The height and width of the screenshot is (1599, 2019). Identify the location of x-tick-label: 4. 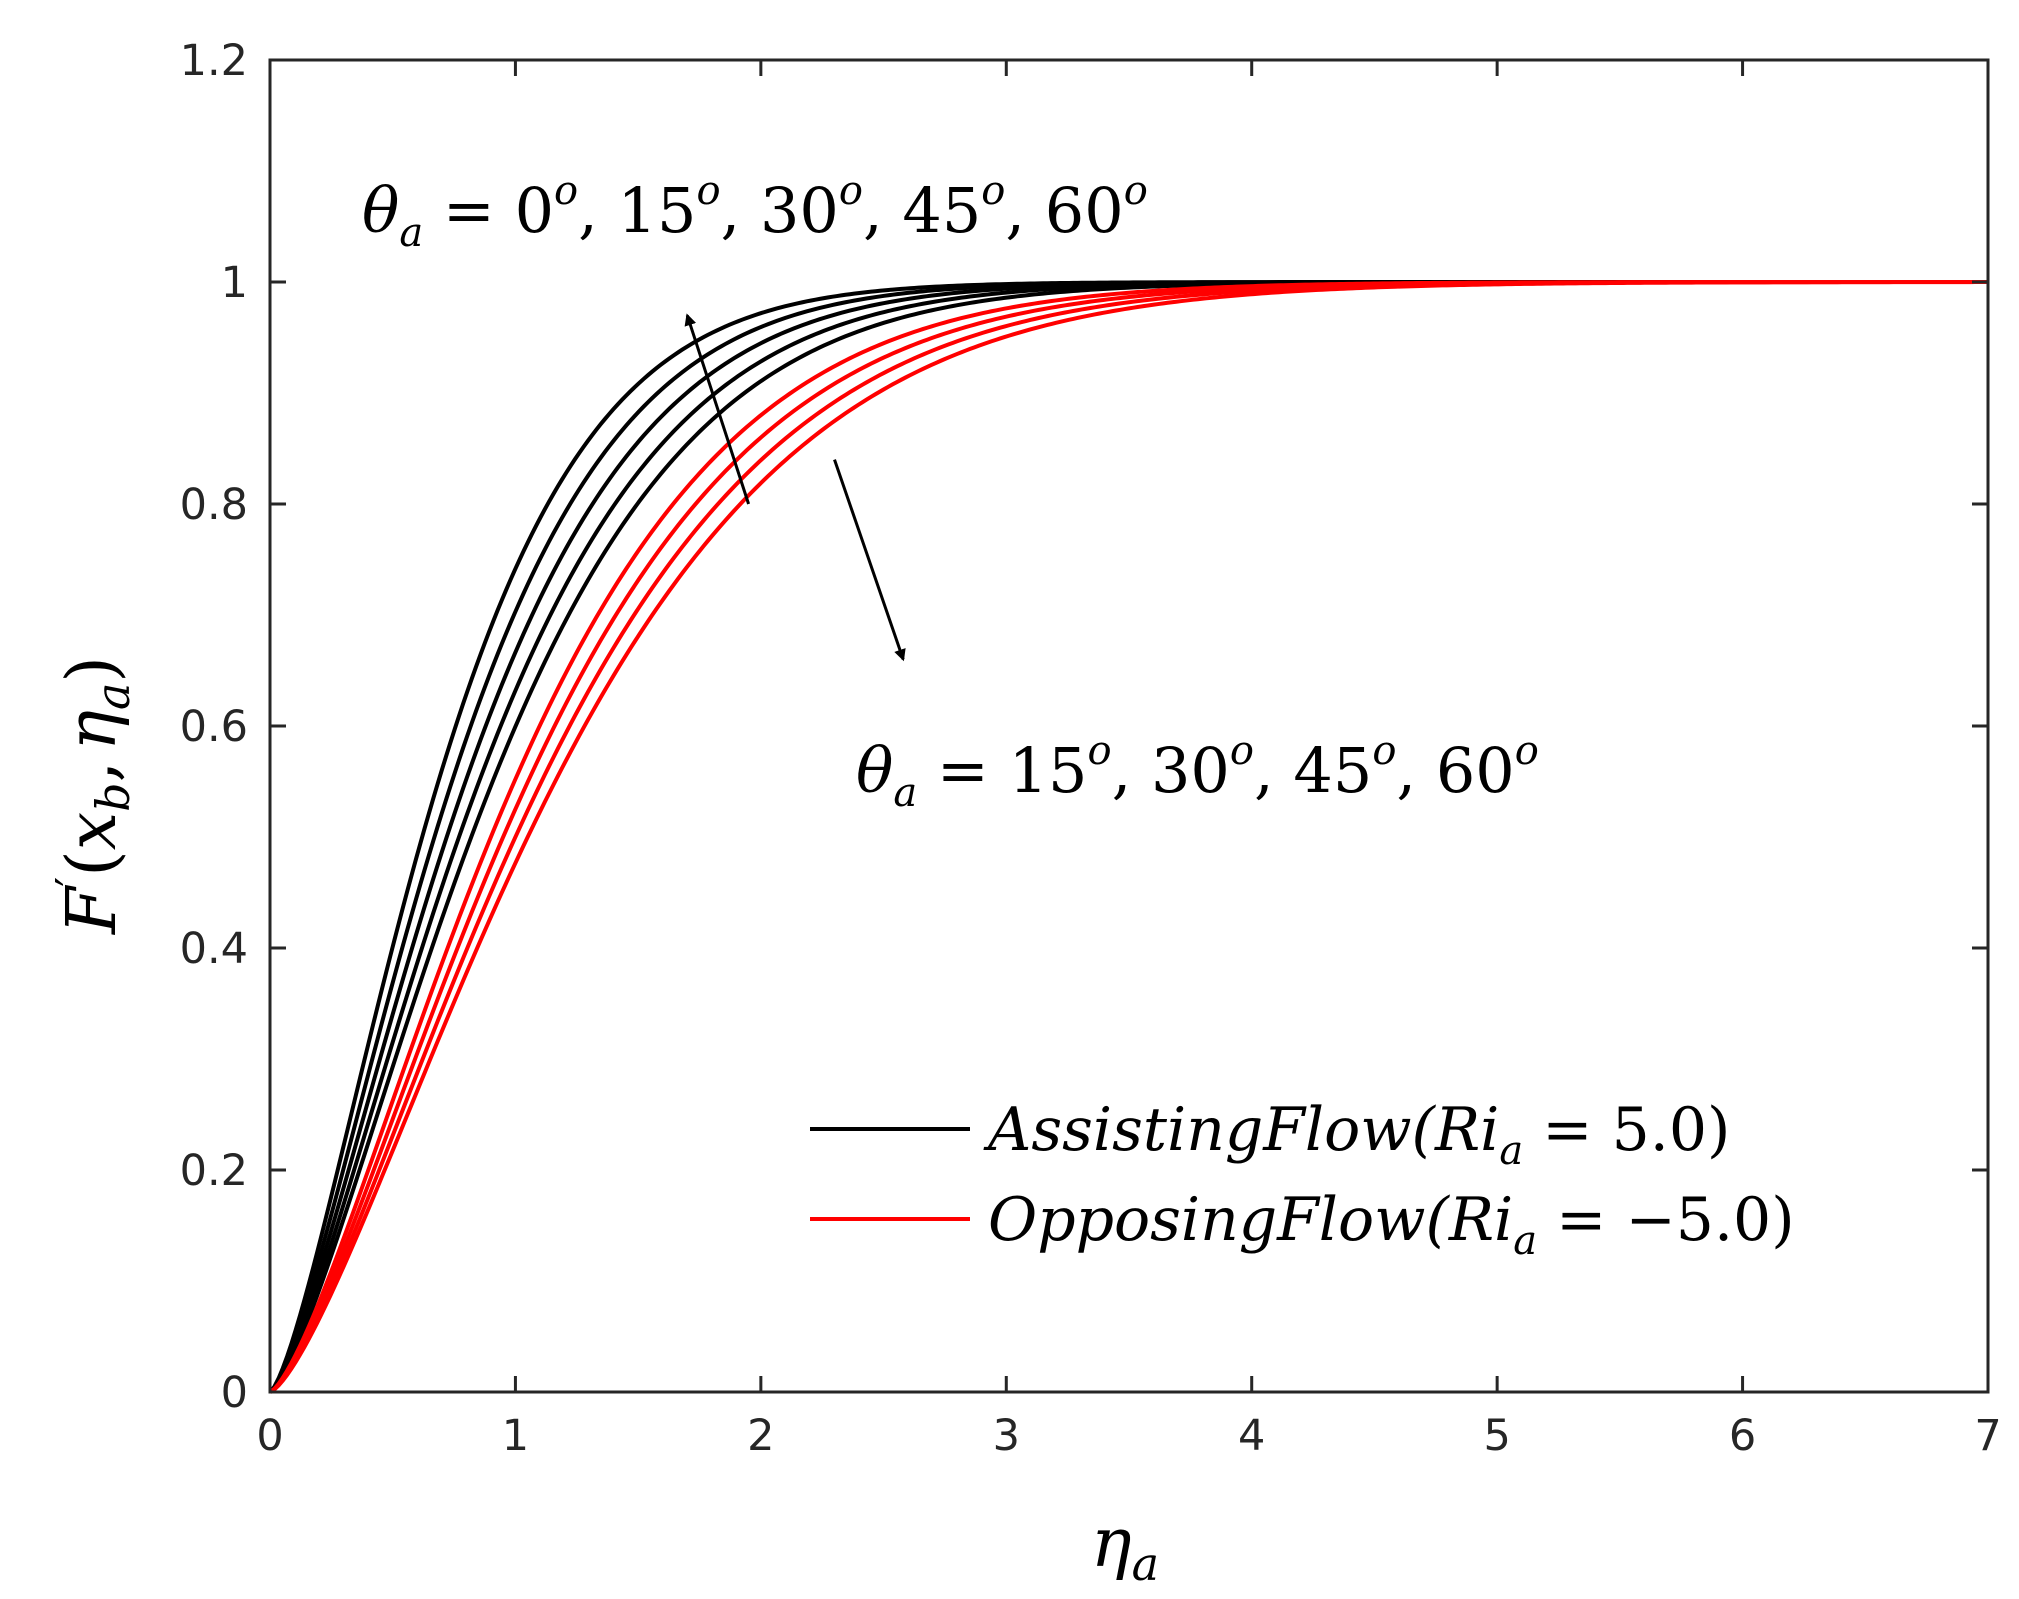
(1251, 1436).